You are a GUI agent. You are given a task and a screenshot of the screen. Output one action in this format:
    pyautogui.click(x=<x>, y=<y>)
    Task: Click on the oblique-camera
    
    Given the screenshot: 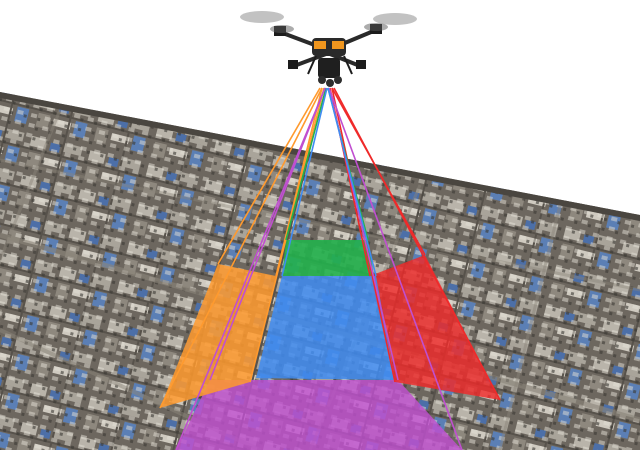 What is the action you would take?
    pyautogui.click(x=329, y=68)
    